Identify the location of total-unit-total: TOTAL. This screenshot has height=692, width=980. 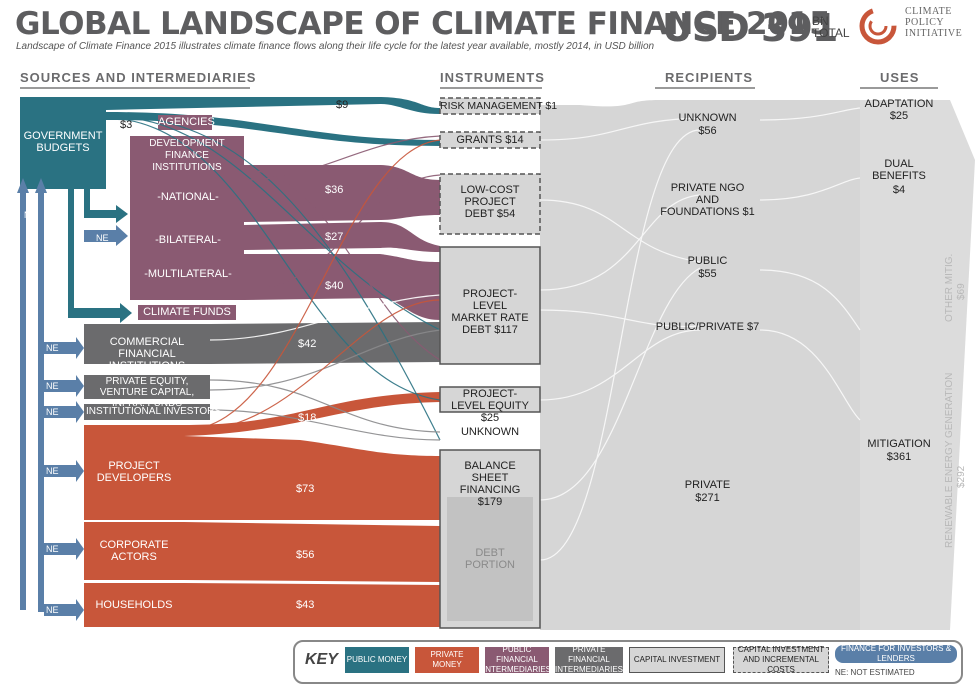
(831, 33).